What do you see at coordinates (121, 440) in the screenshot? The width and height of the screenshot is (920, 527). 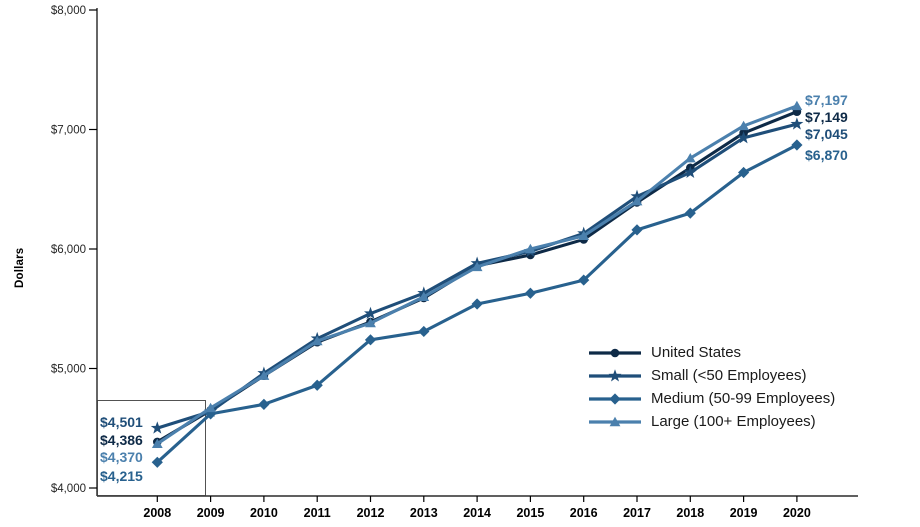 I see `start-value-label-united-states: $4,386` at bounding box center [121, 440].